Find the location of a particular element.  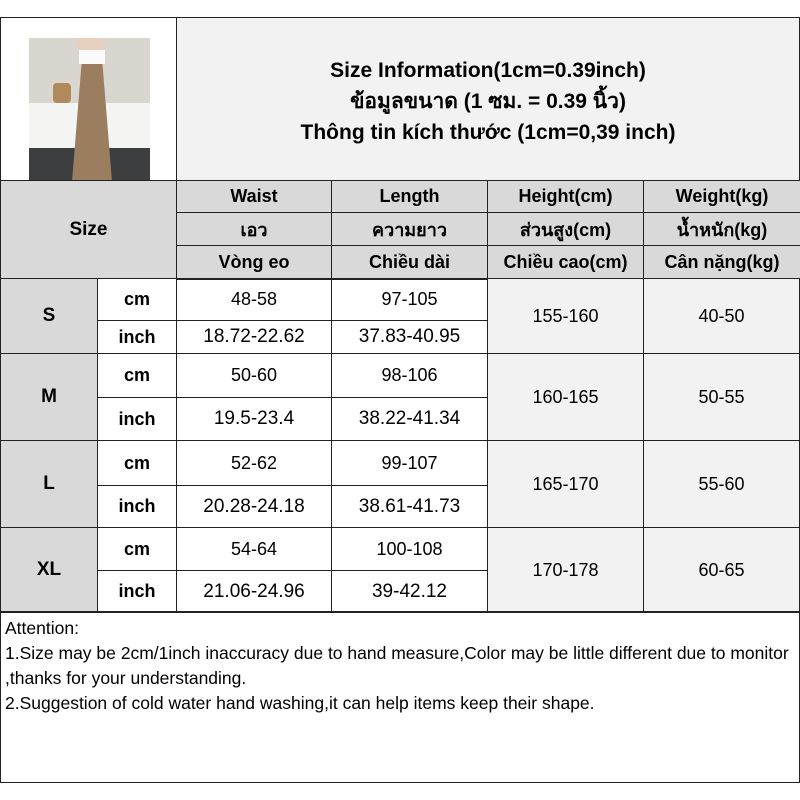

column-header-vi: Vòng eo is located at coordinates (254, 262).